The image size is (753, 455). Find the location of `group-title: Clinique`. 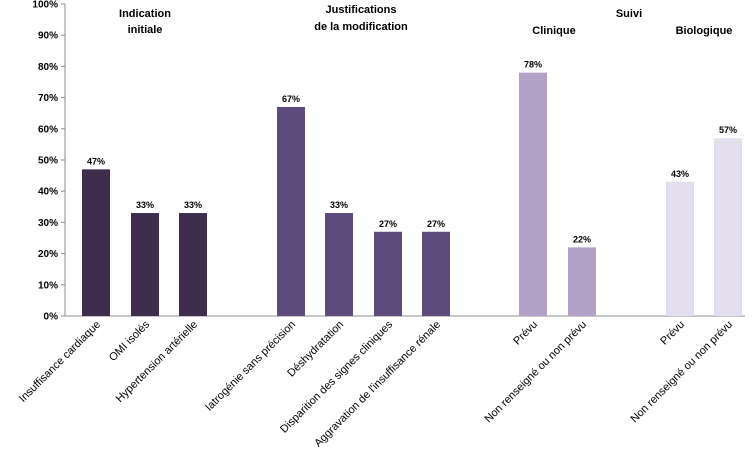

group-title: Clinique is located at coordinates (553, 31).